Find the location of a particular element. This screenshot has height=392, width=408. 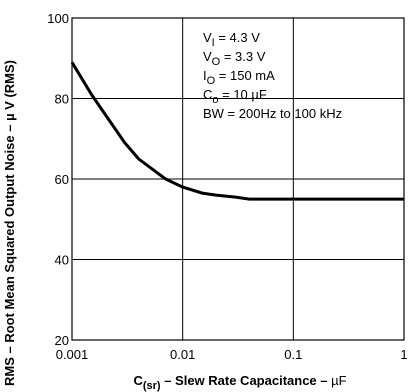

condition-line: BW = 200Hz to 100 kHz is located at coordinates (272, 113).